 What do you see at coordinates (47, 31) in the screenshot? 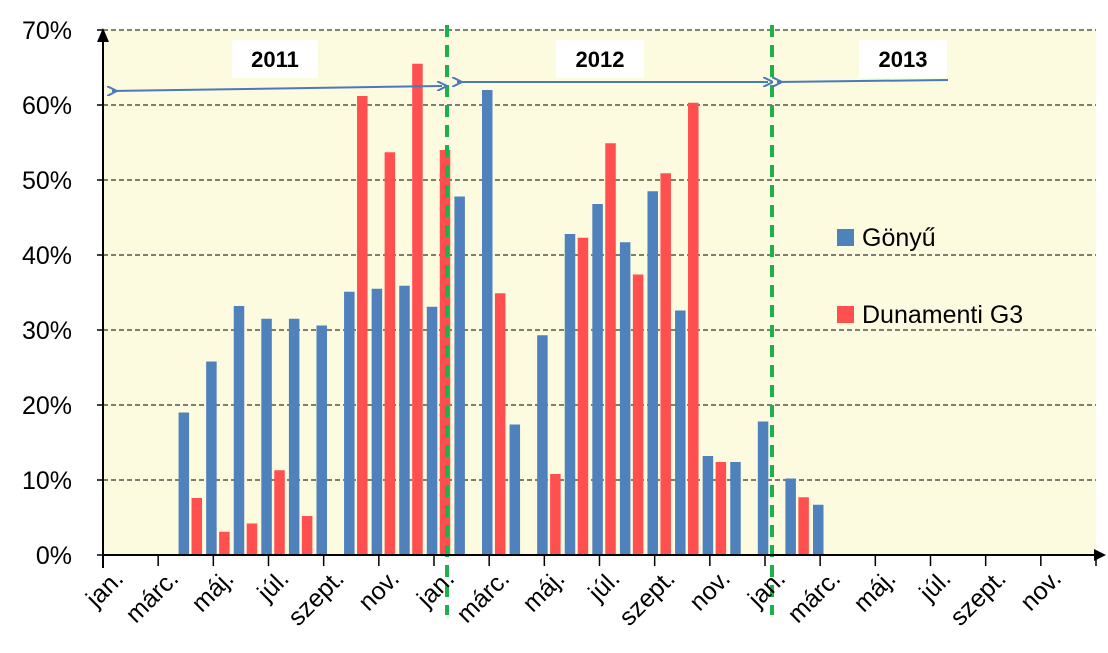
I see `y-tick-label: 70%` at bounding box center [47, 31].